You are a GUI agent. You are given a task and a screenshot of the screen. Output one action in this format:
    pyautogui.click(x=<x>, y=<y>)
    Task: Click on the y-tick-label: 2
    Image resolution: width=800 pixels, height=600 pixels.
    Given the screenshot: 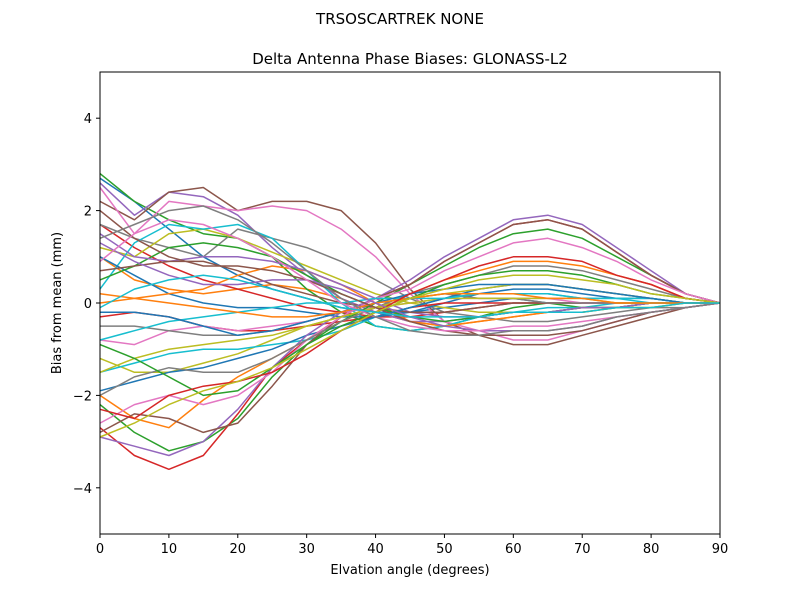 What is the action you would take?
    pyautogui.click(x=88, y=212)
    